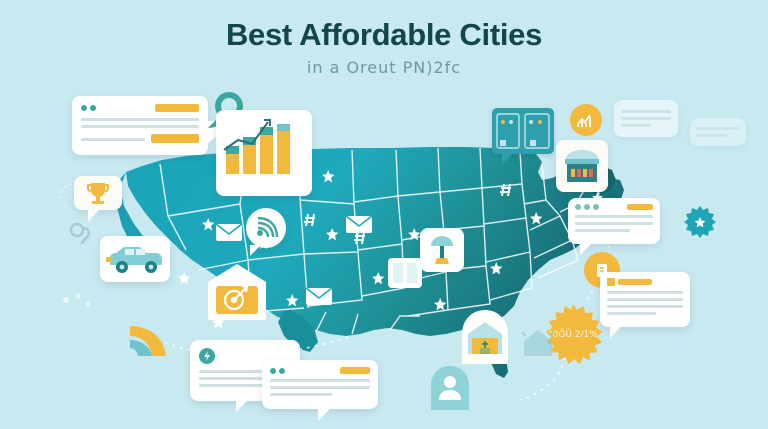  What do you see at coordinates (175, 138) in the screenshot?
I see `cta-bar` at bounding box center [175, 138].